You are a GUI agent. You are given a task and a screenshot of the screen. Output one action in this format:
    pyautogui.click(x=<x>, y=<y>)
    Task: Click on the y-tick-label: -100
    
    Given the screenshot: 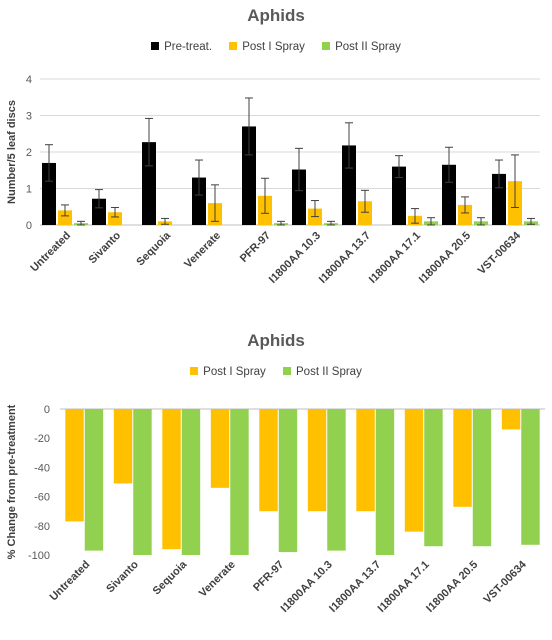 What is the action you would take?
    pyautogui.click(x=39, y=556)
    